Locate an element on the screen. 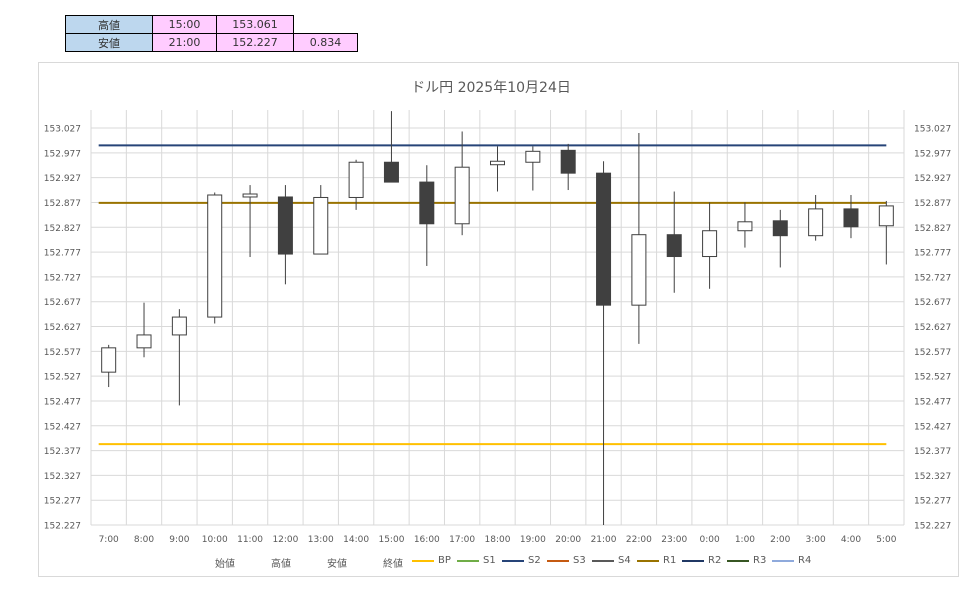 The height and width of the screenshot is (604, 974). legend-label: R4 is located at coordinates (805, 560).